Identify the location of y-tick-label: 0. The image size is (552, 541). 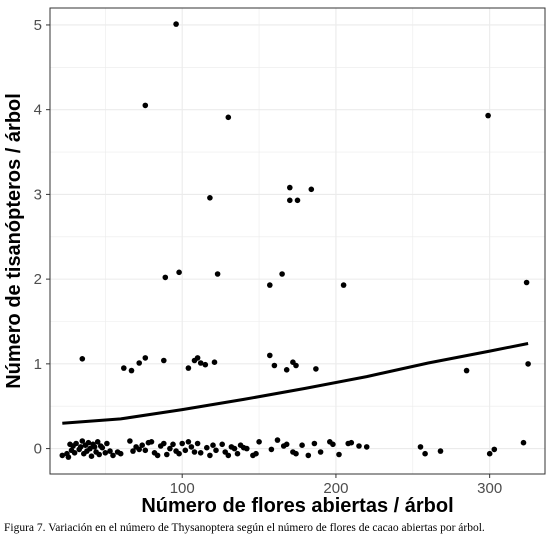
(38, 449).